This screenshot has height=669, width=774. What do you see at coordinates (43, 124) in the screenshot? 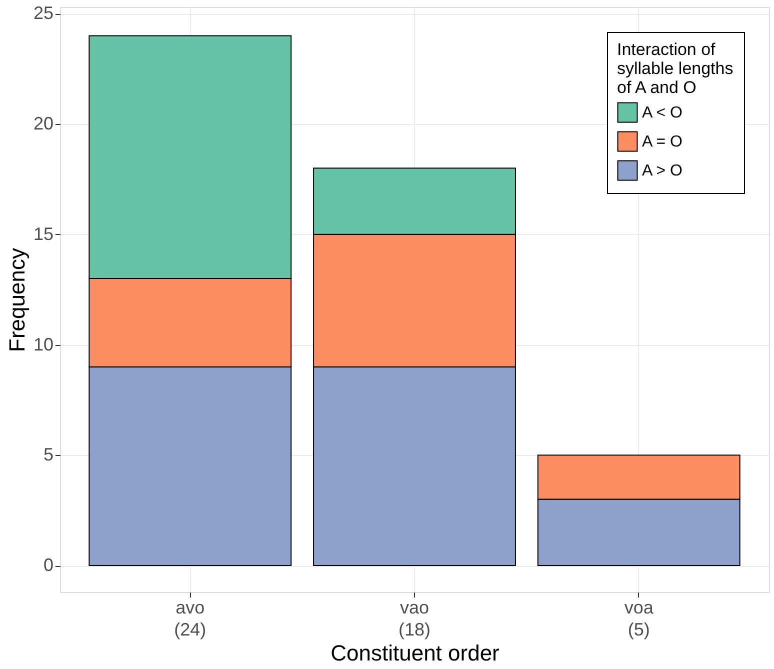
I see `y-tick-label: 20` at bounding box center [43, 124].